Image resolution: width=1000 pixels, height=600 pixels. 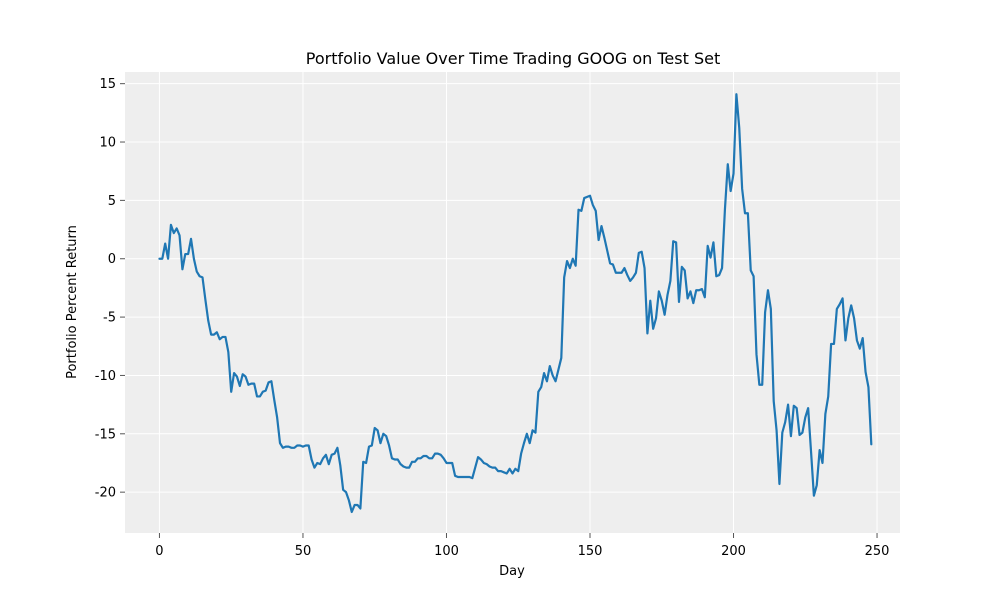 What do you see at coordinates (590, 551) in the screenshot?
I see `x-tick-label: 150` at bounding box center [590, 551].